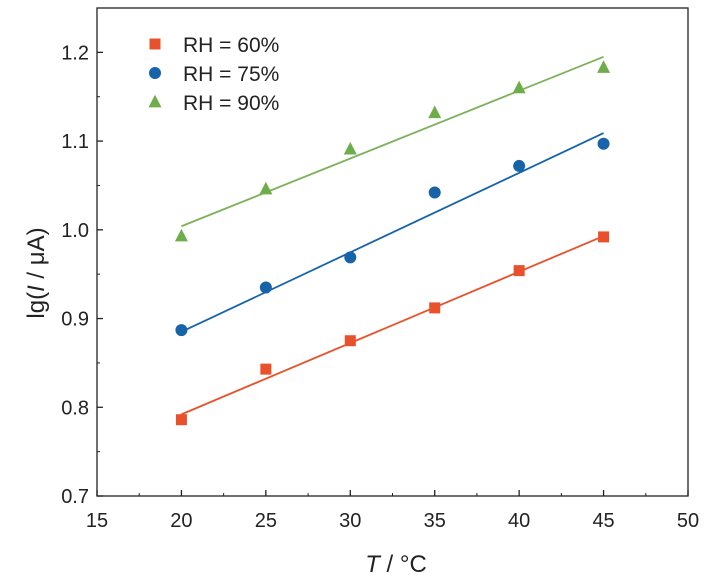 The height and width of the screenshot is (580, 708). I want to click on y-tick-label: 1.2, so click(75, 53).